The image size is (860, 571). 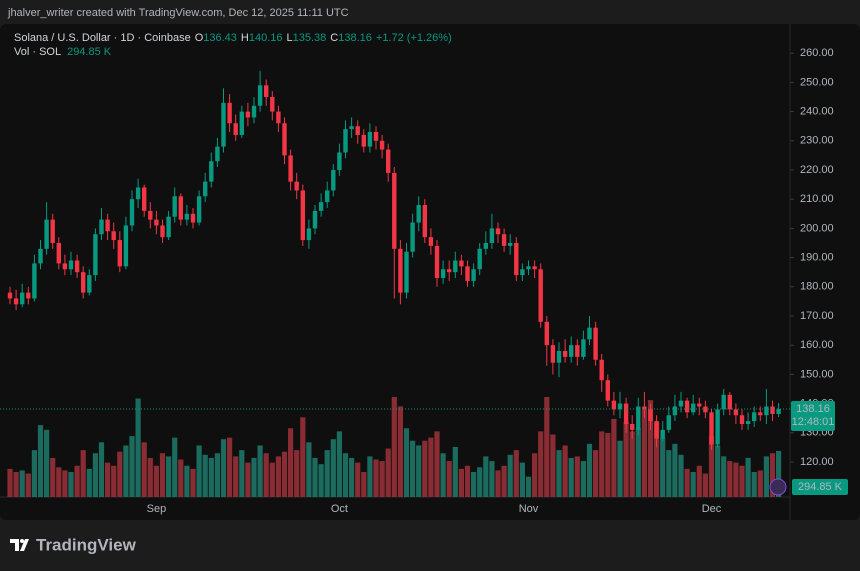 What do you see at coordinates (245, 38) in the screenshot?
I see `legend-label: H` at bounding box center [245, 38].